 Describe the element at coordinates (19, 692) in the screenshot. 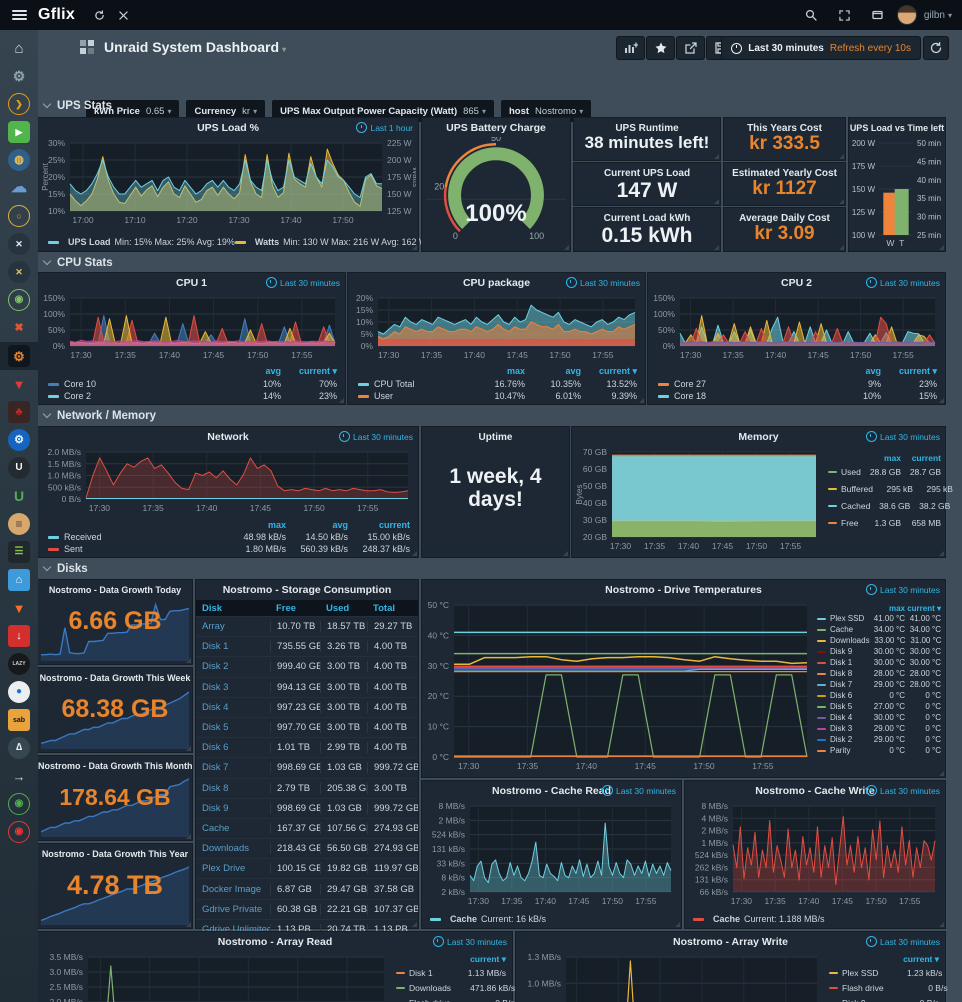

I see `deluge-icon: ●` at that location.